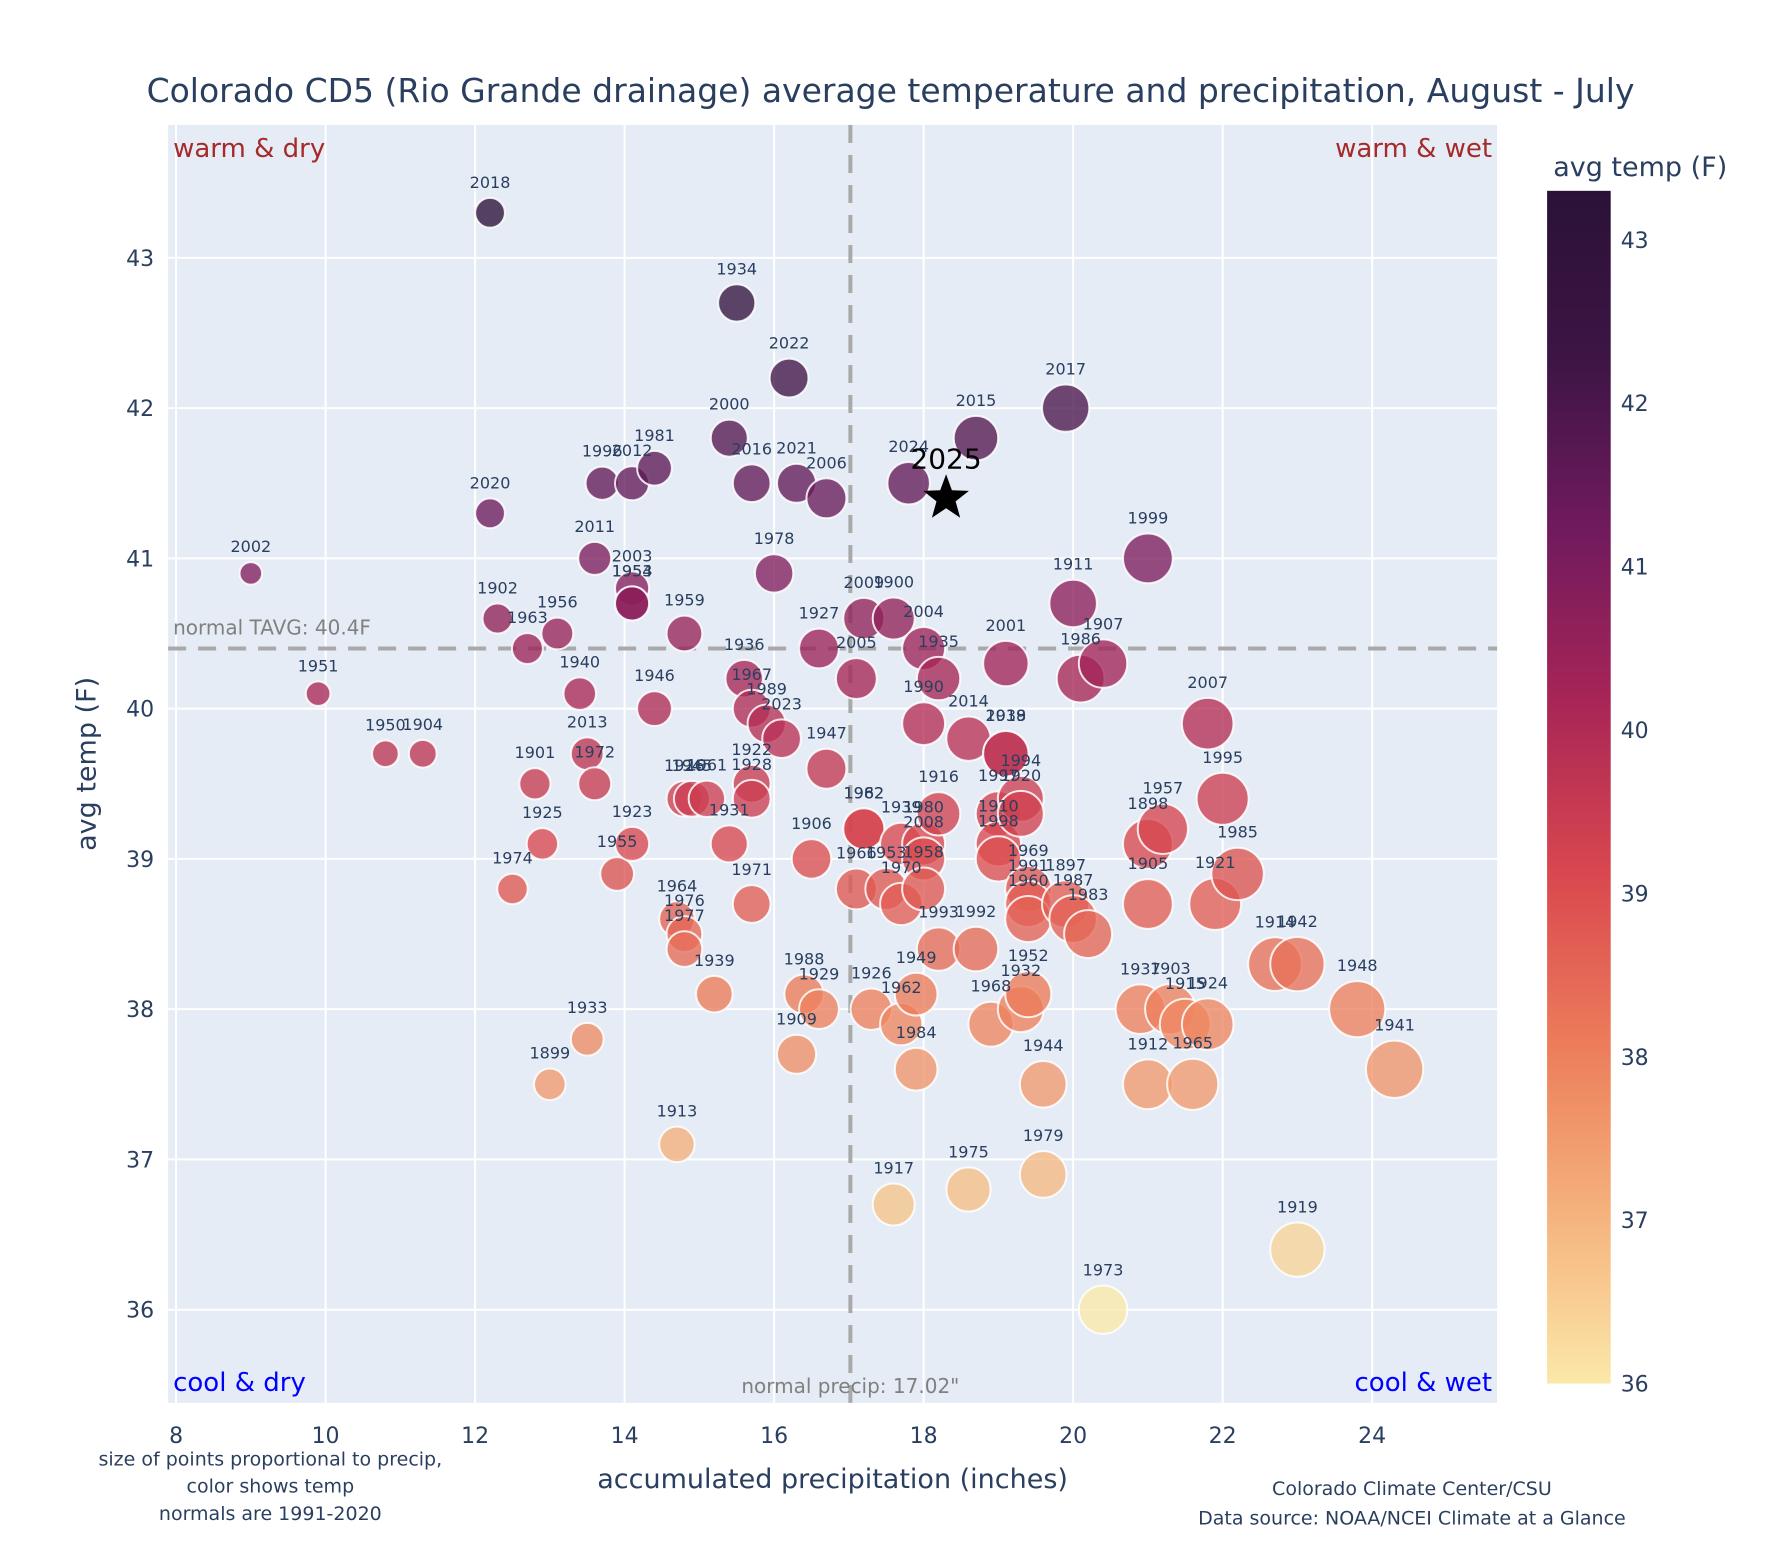 The image size is (1772, 1564). I want to click on data-point-2017, so click(1066, 408).